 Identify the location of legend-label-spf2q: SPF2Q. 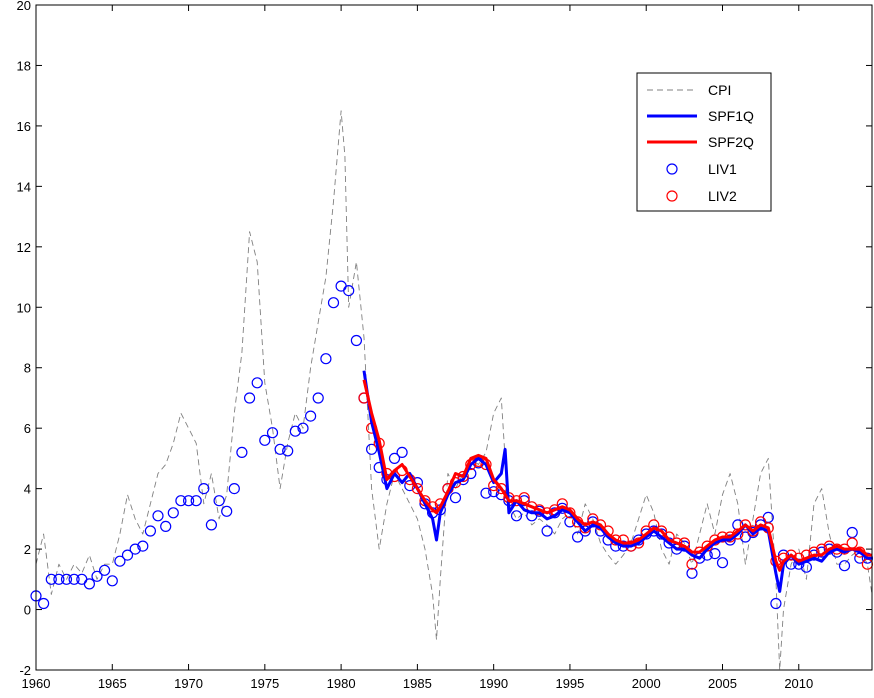
(731, 142).